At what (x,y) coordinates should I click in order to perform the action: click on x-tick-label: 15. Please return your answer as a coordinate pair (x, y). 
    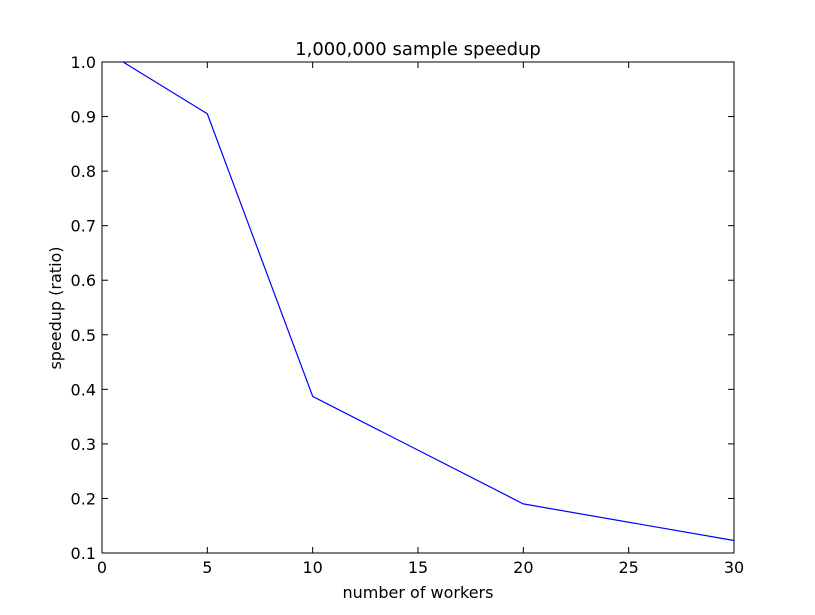
    Looking at the image, I should click on (418, 567).